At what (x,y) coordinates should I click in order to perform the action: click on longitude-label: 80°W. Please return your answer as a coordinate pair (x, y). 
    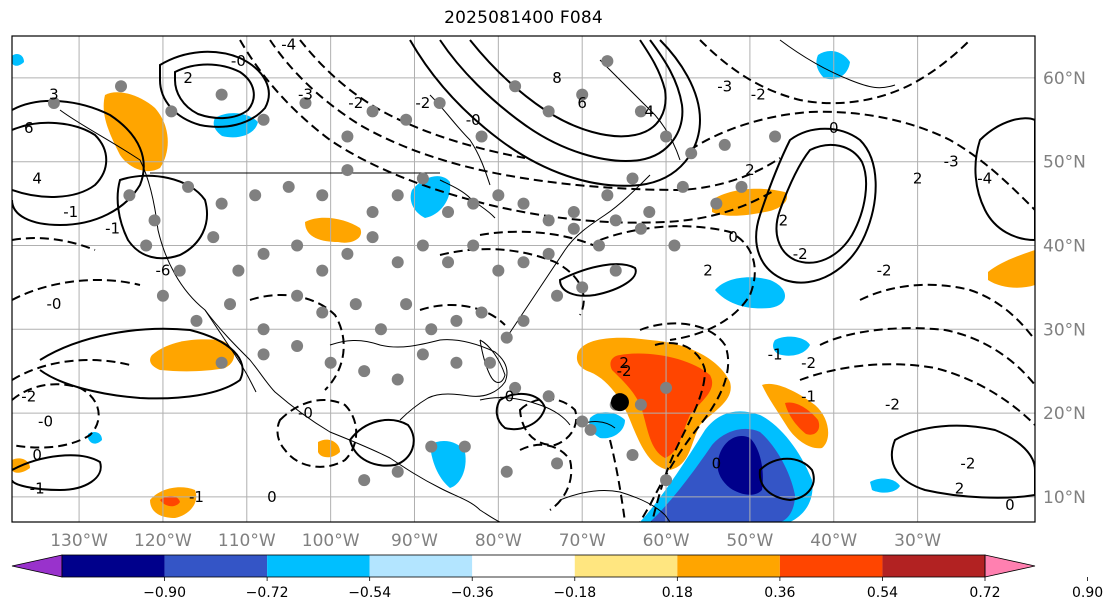
    Looking at the image, I should click on (498, 541).